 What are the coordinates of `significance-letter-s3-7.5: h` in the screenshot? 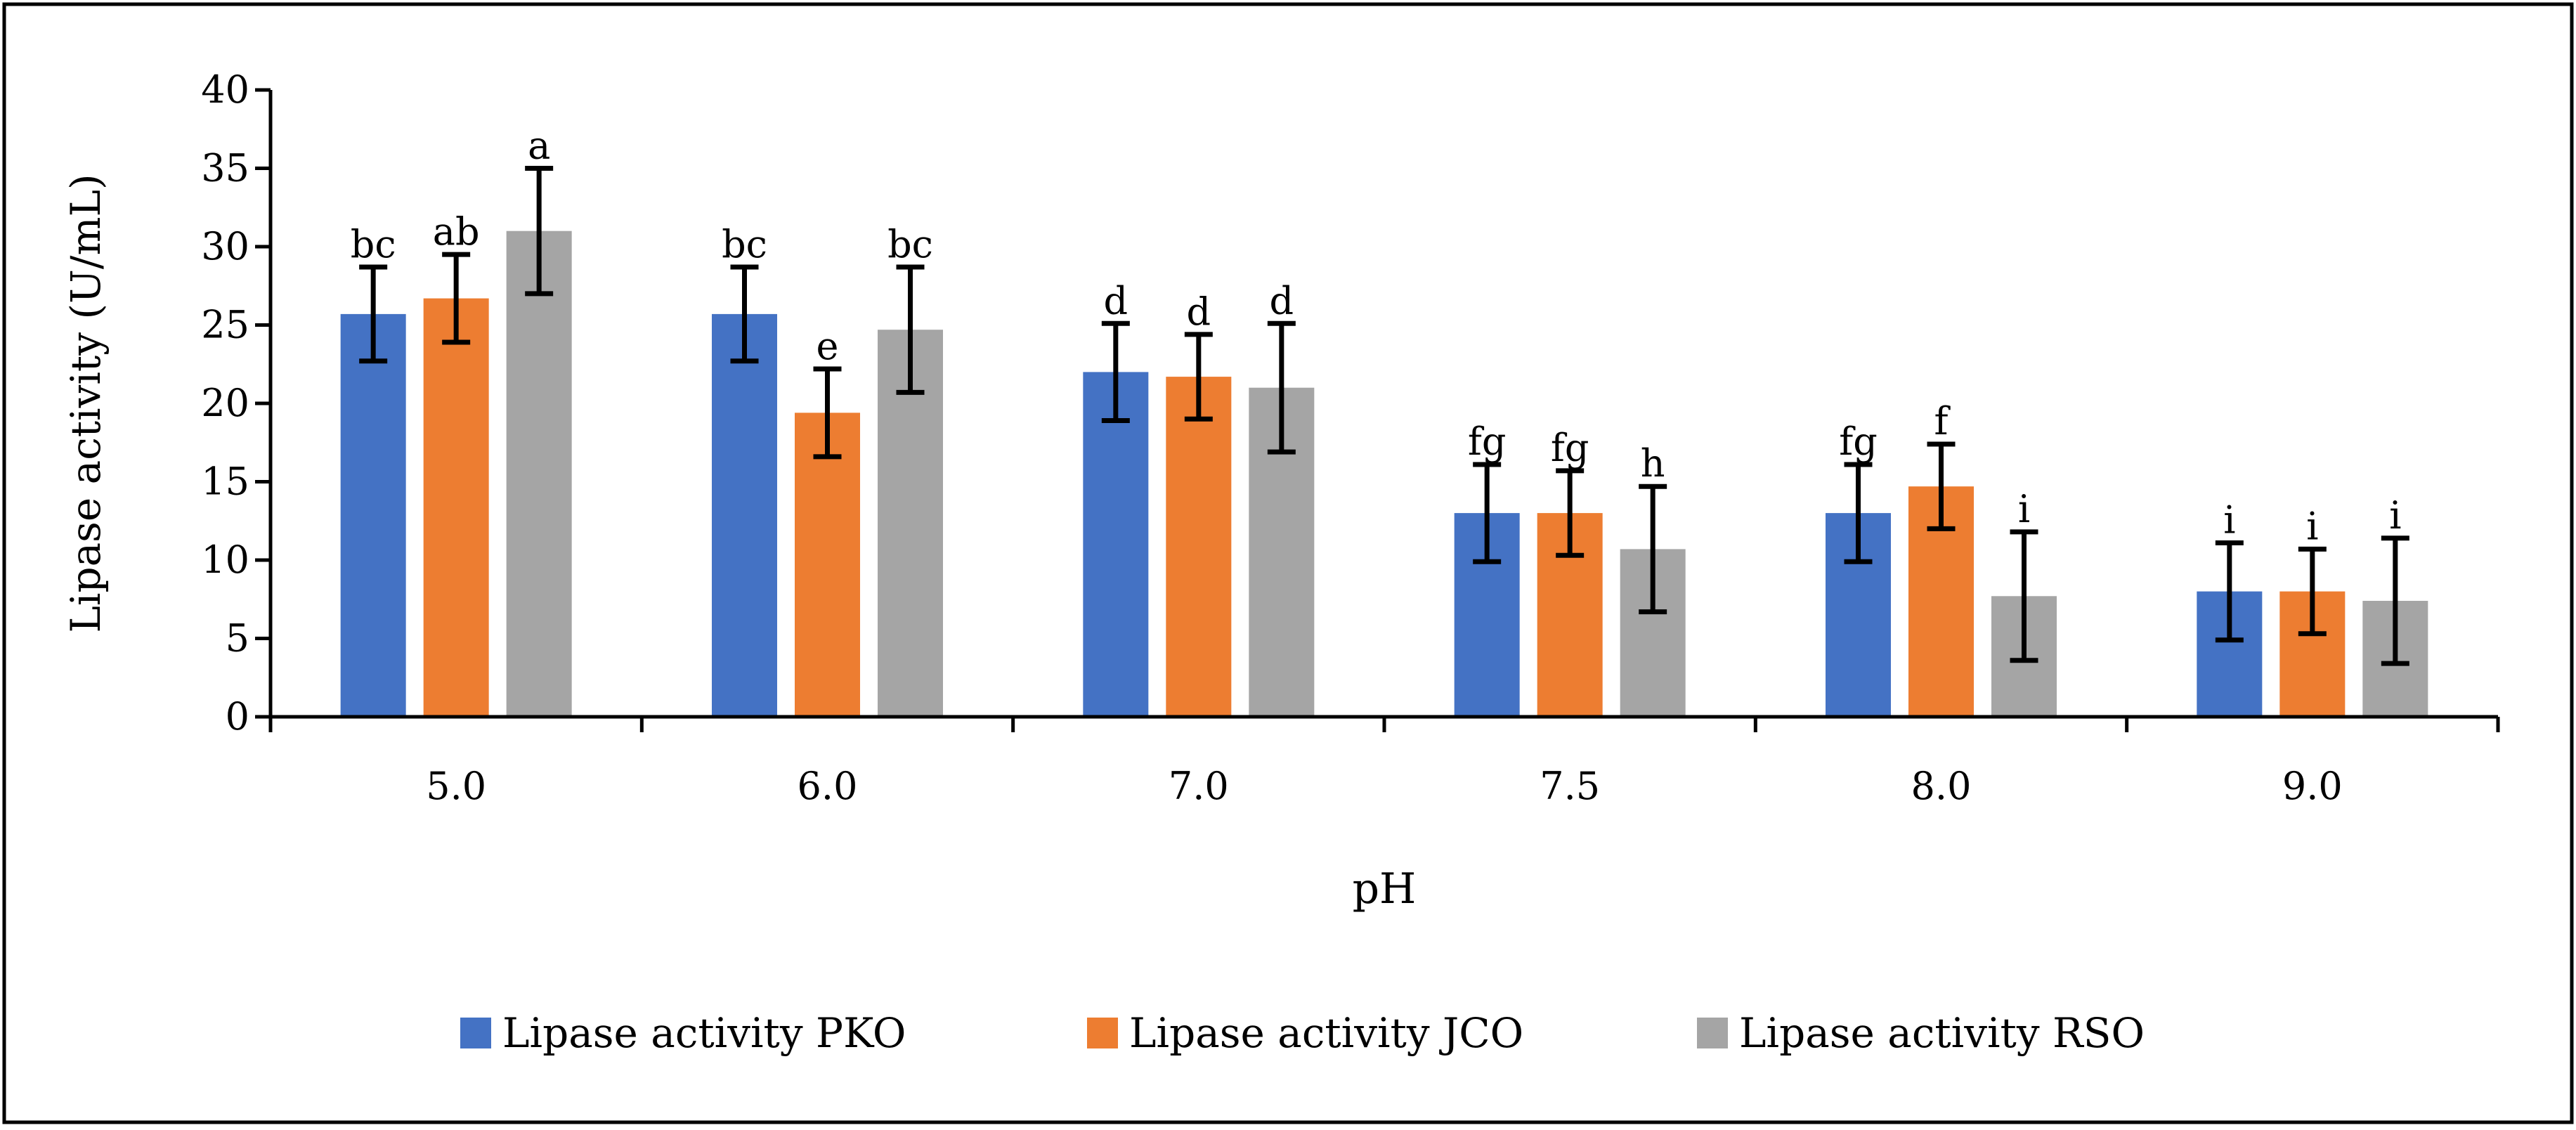 It's located at (1653, 464).